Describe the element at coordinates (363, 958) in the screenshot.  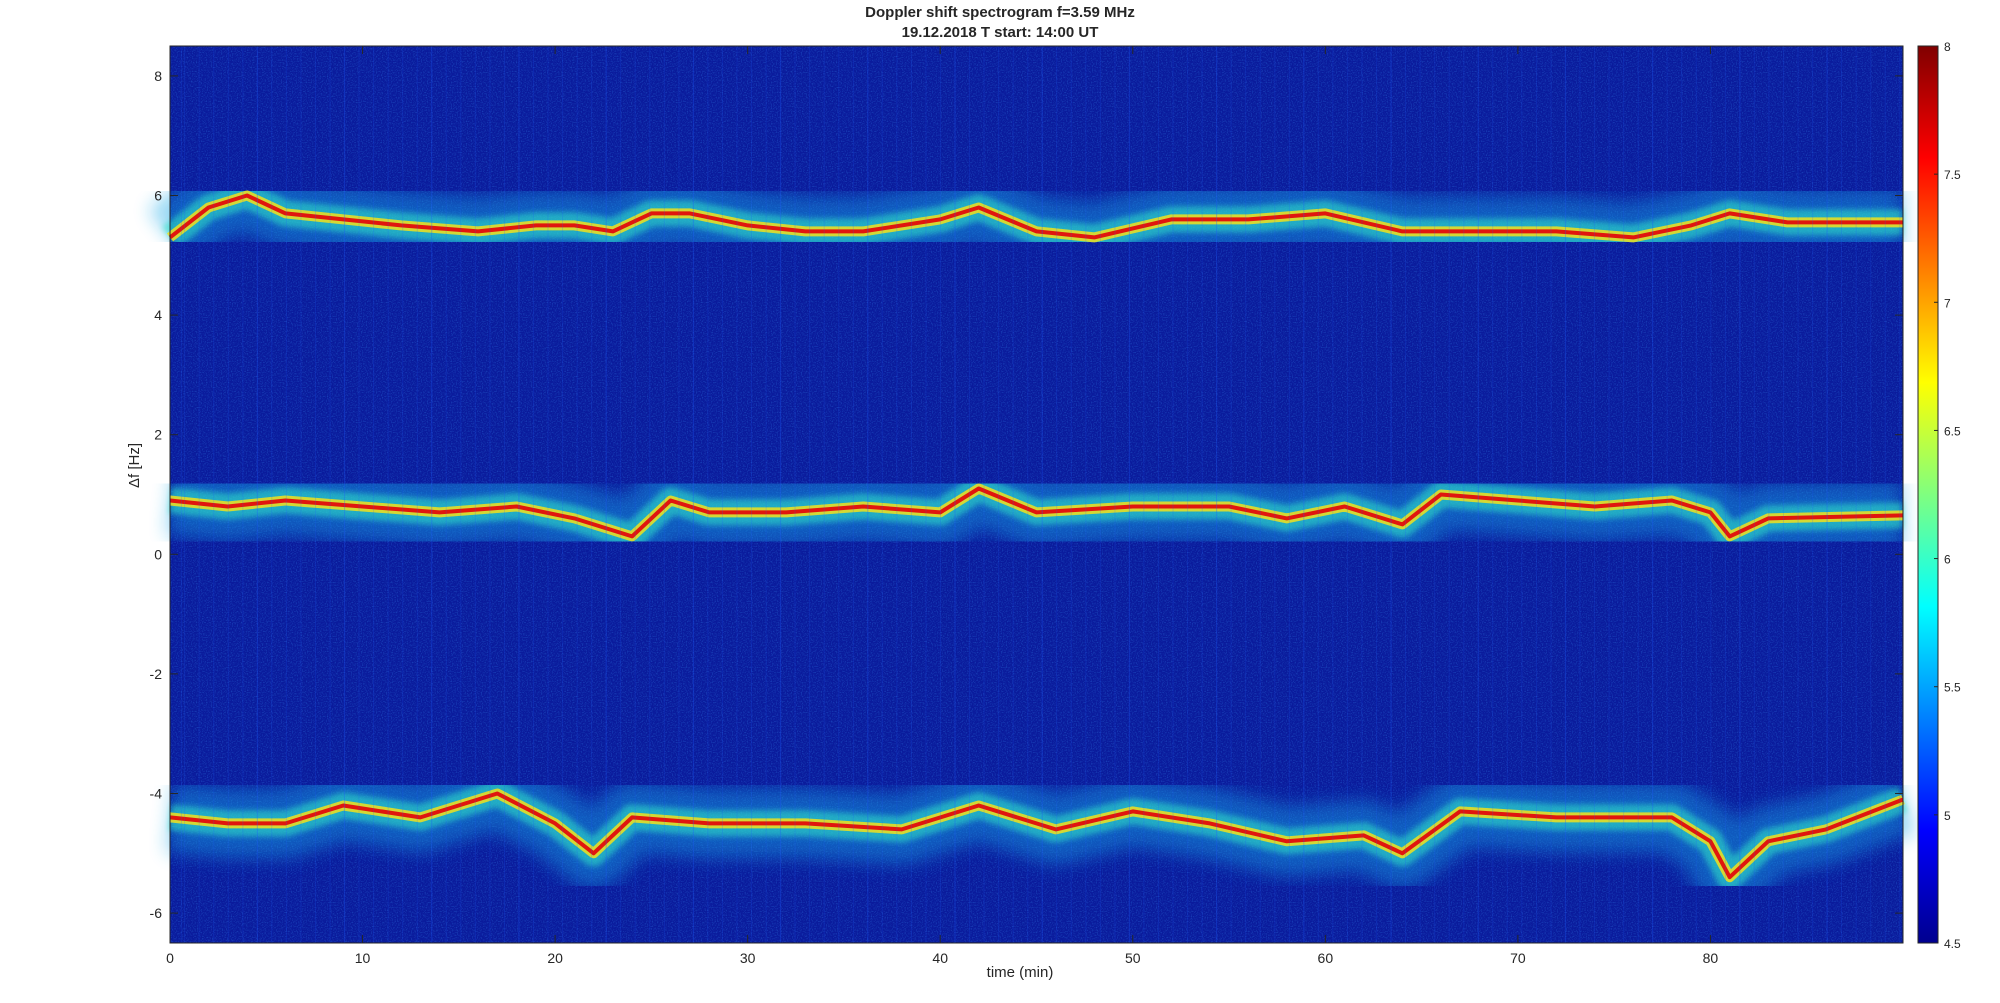
I see `x-tick-label: 10` at that location.